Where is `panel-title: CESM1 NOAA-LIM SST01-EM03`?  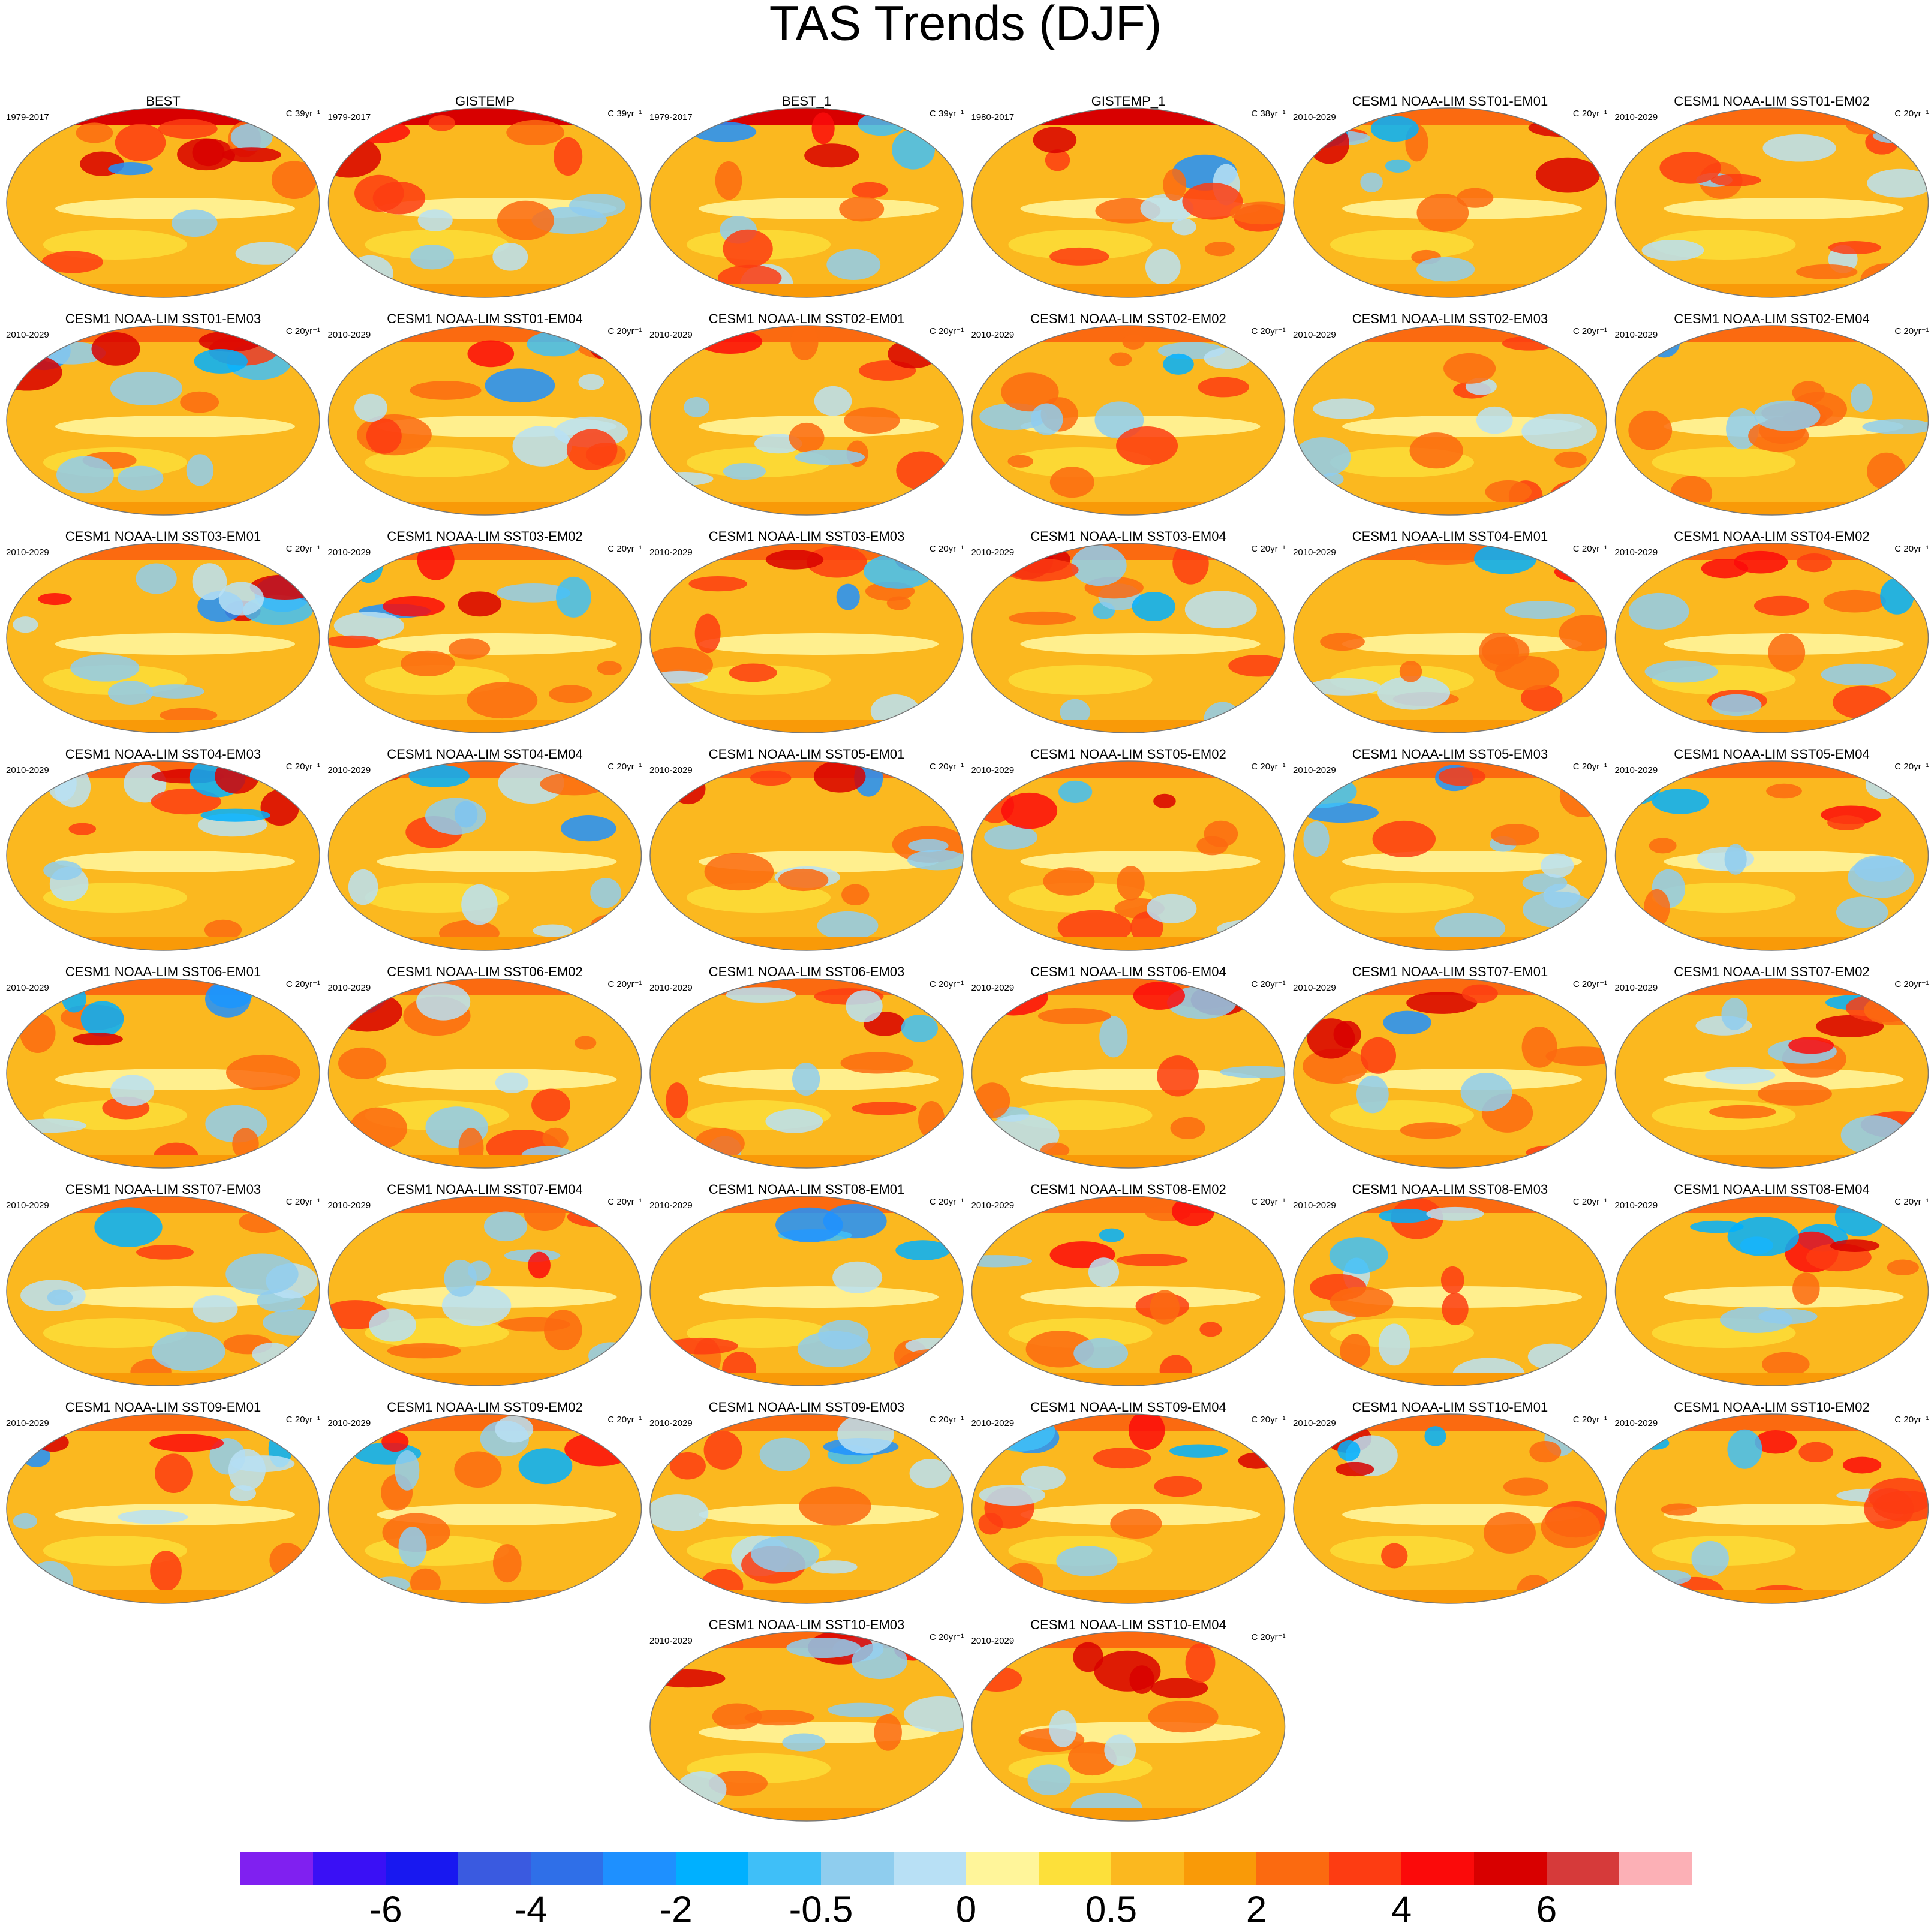
panel-title: CESM1 NOAA-LIM SST01-EM03 is located at coordinates (163, 318).